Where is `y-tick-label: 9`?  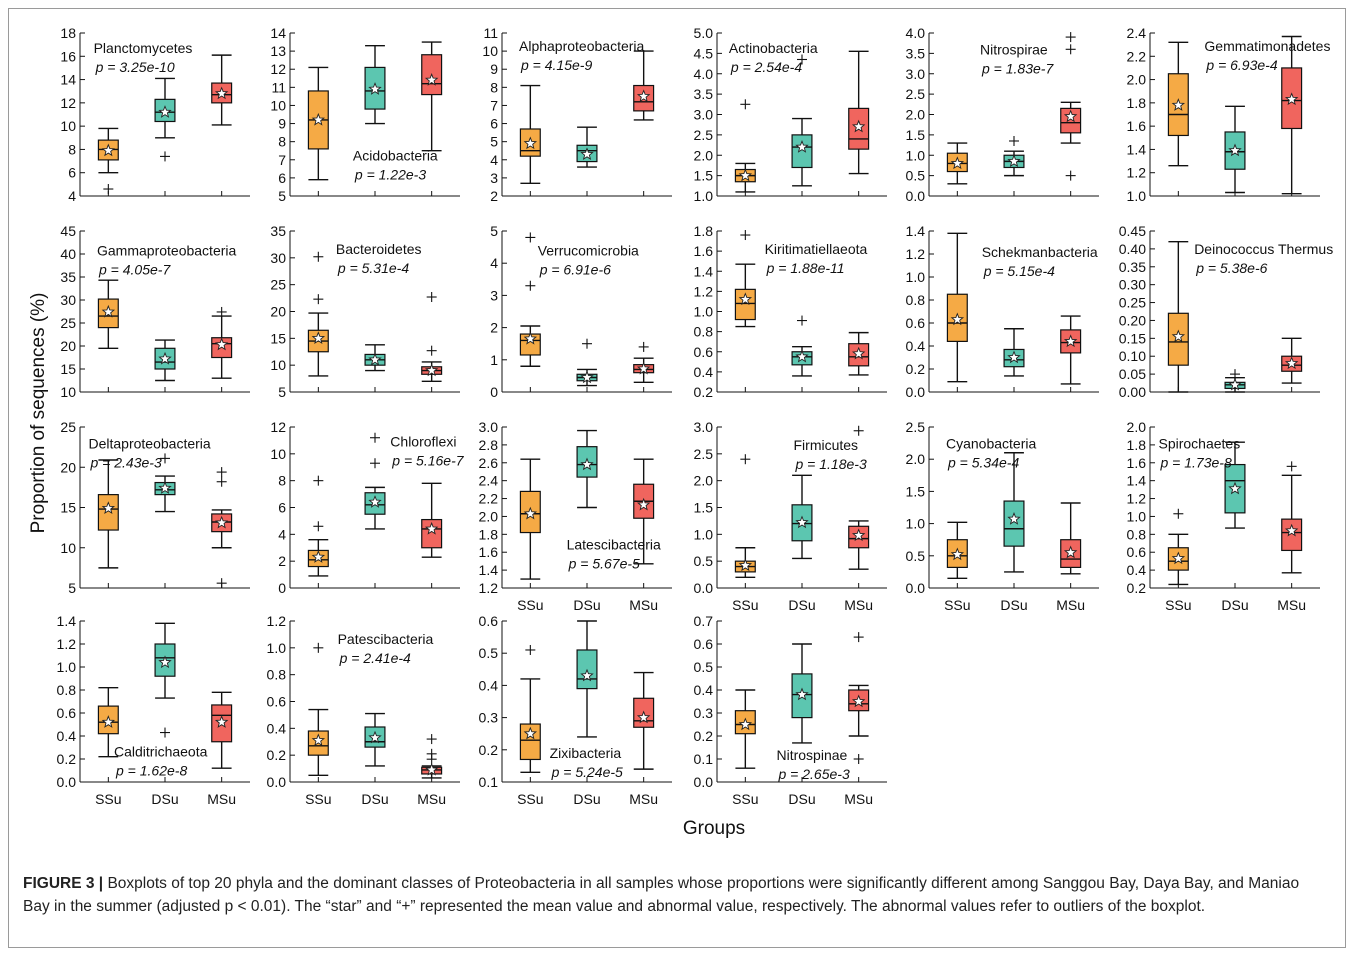
y-tick-label: 9 is located at coordinates (494, 69).